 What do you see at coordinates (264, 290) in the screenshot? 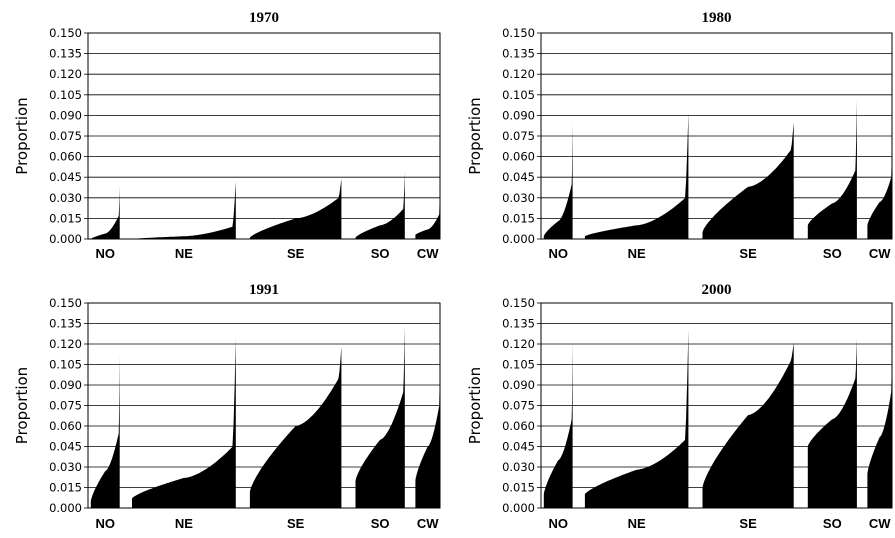
I see `chart-title: 1991` at bounding box center [264, 290].